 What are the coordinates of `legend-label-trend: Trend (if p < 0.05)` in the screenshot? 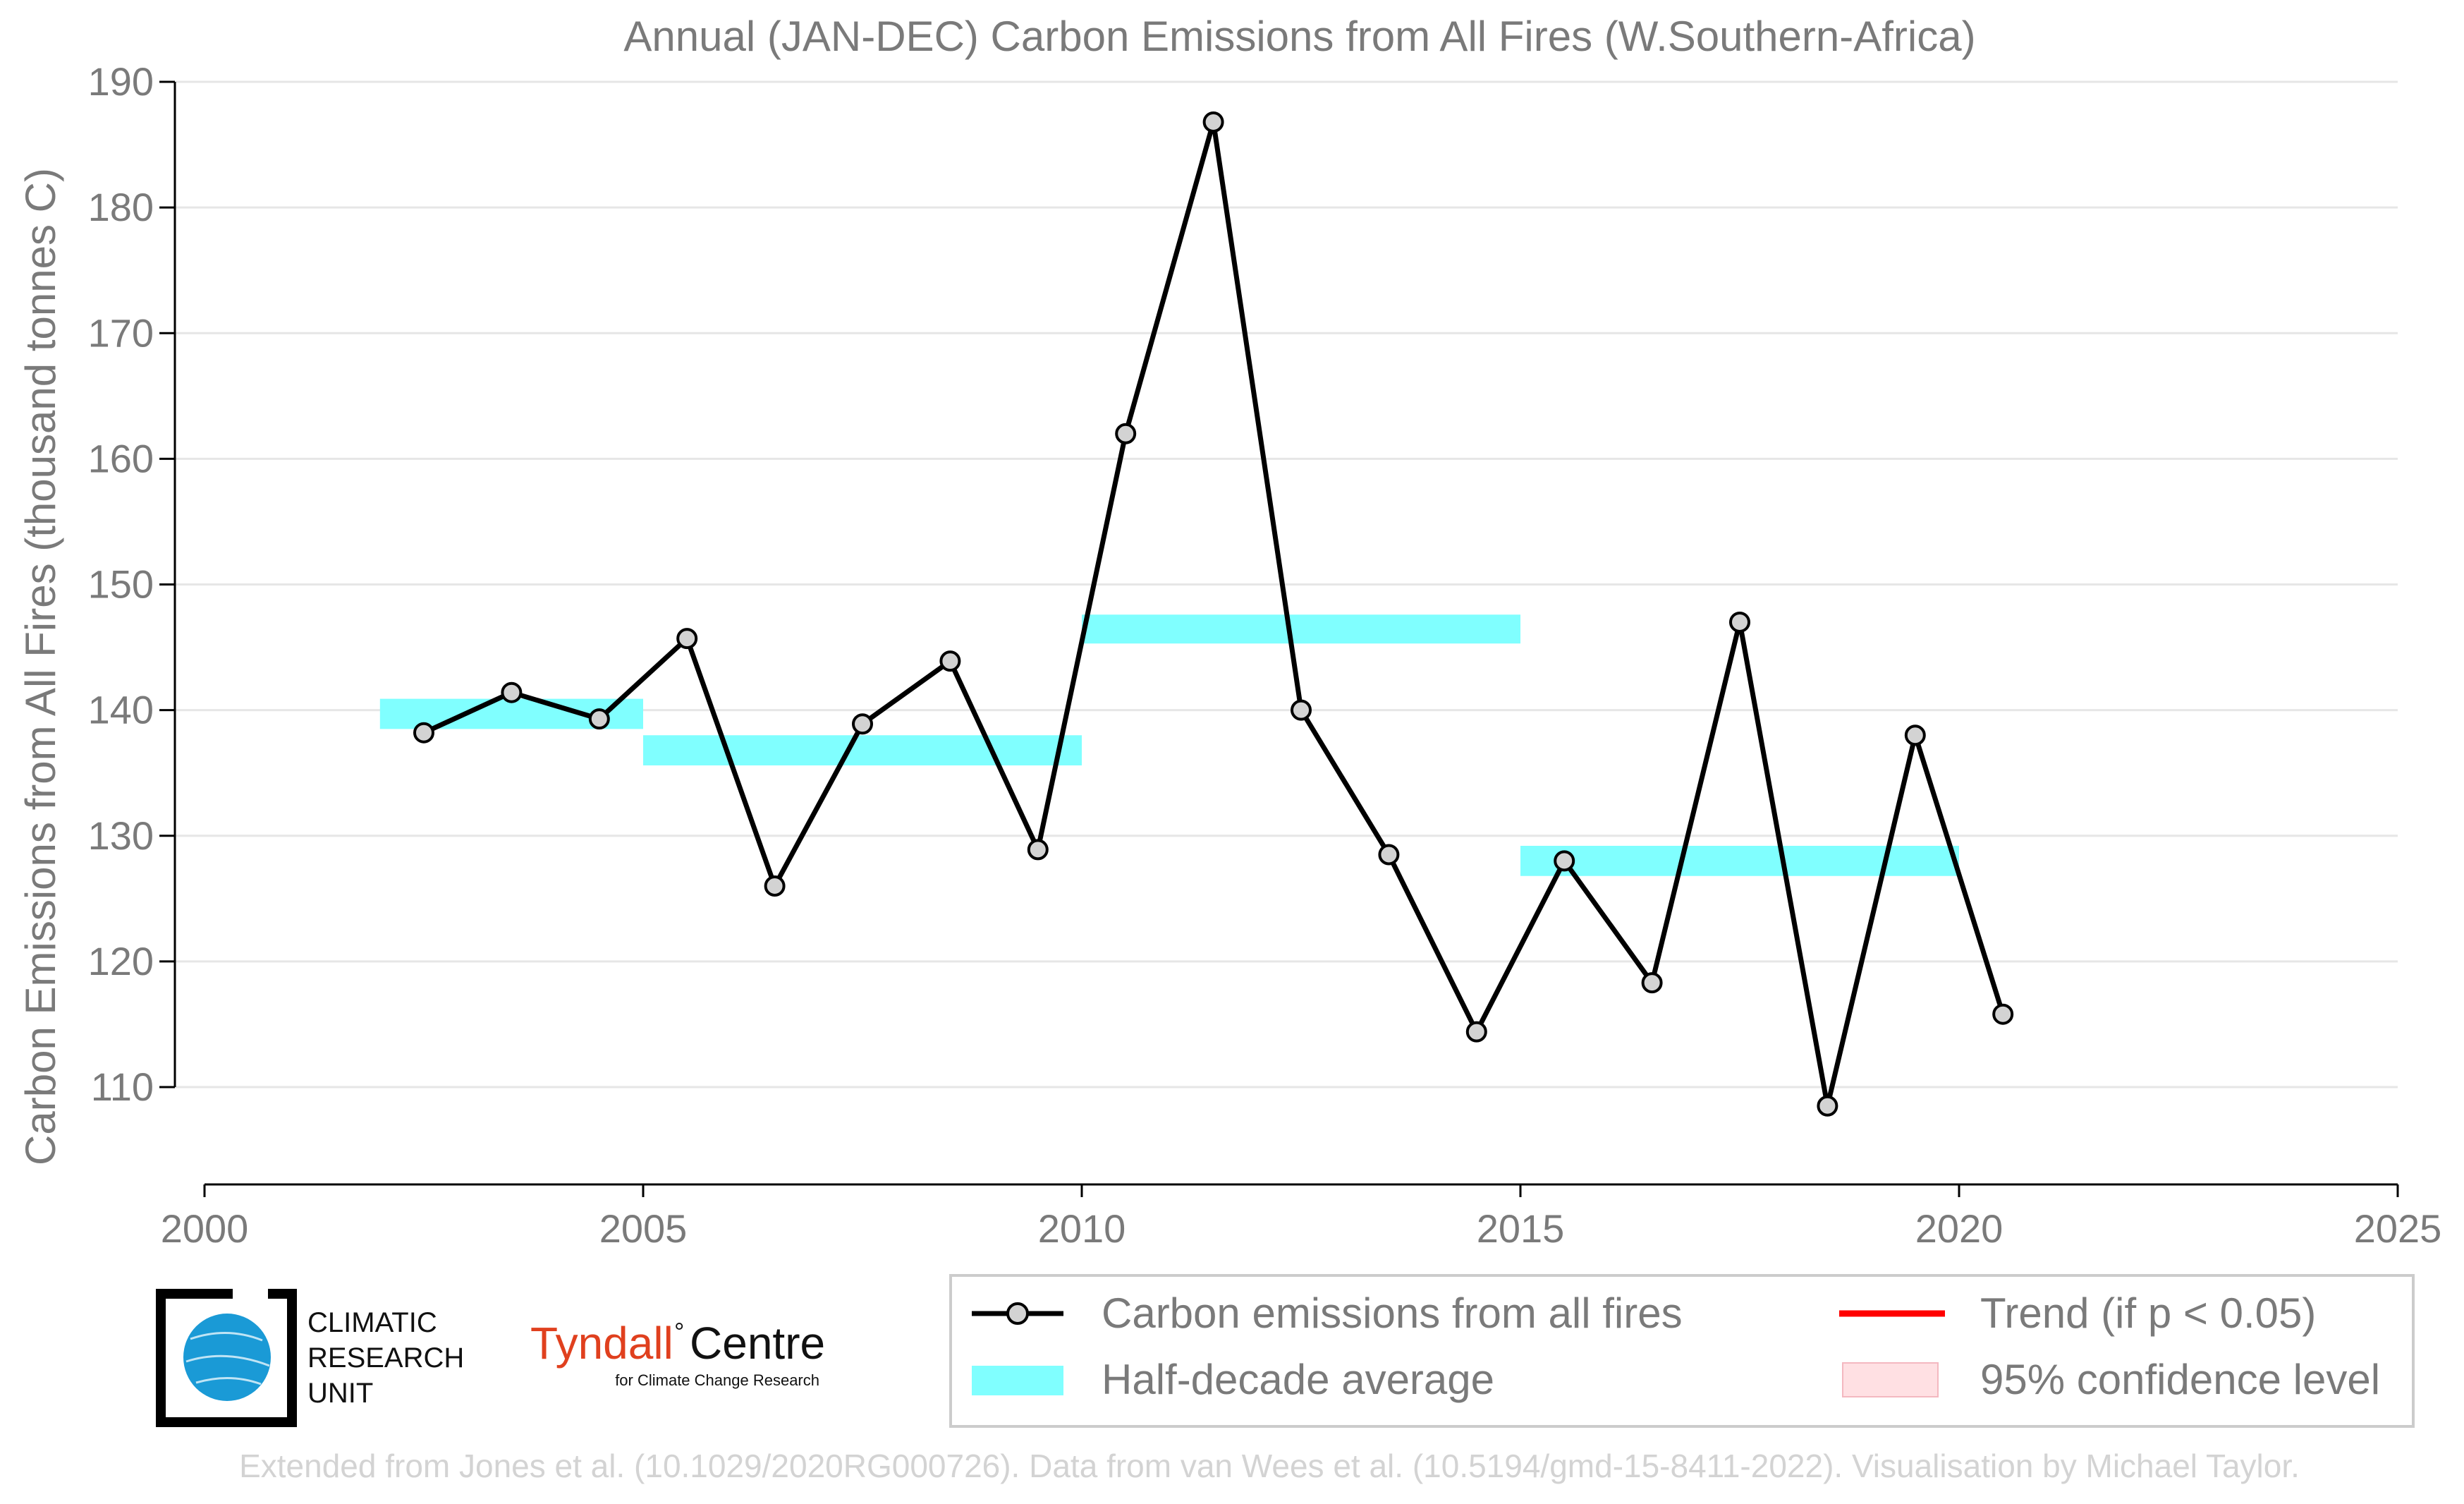 It's located at (2148, 1313).